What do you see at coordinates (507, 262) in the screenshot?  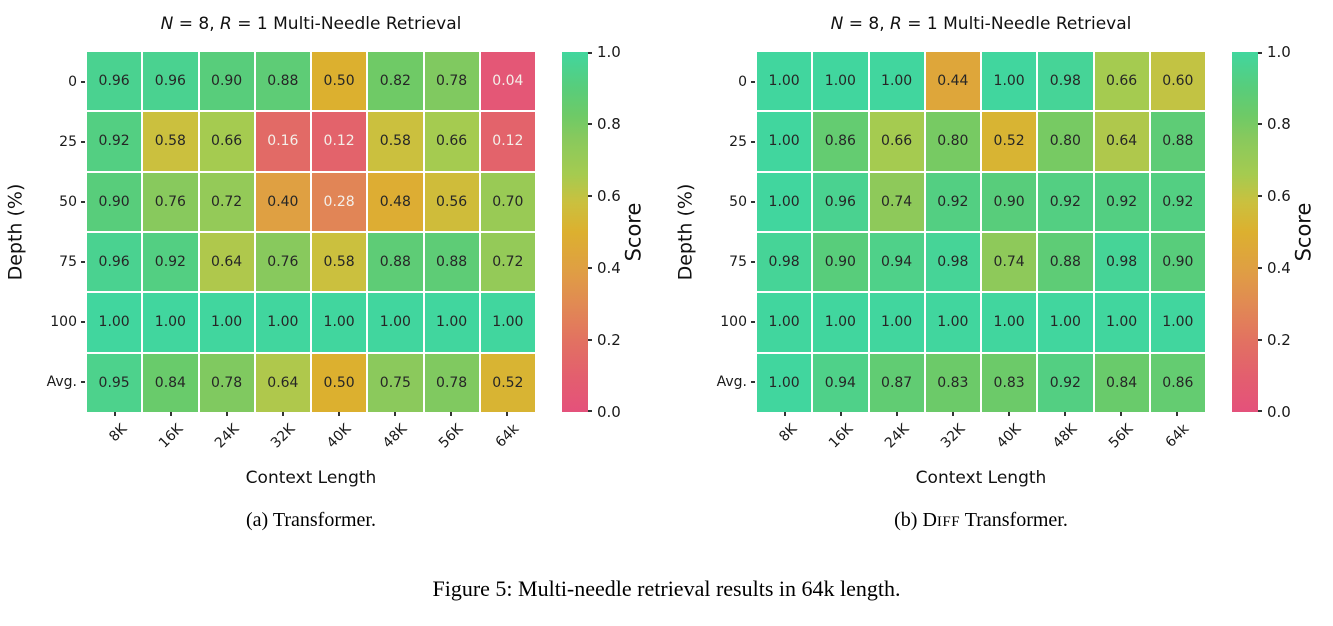 I see `heatmap-cell: 0.72` at bounding box center [507, 262].